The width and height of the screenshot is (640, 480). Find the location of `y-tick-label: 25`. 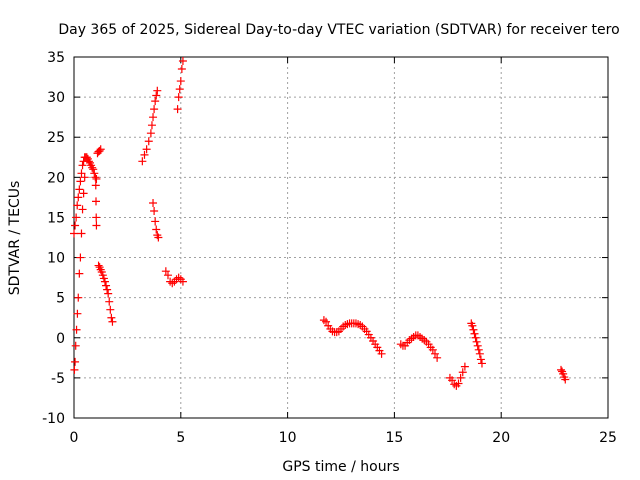

y-tick-label: 25 is located at coordinates (56, 138).